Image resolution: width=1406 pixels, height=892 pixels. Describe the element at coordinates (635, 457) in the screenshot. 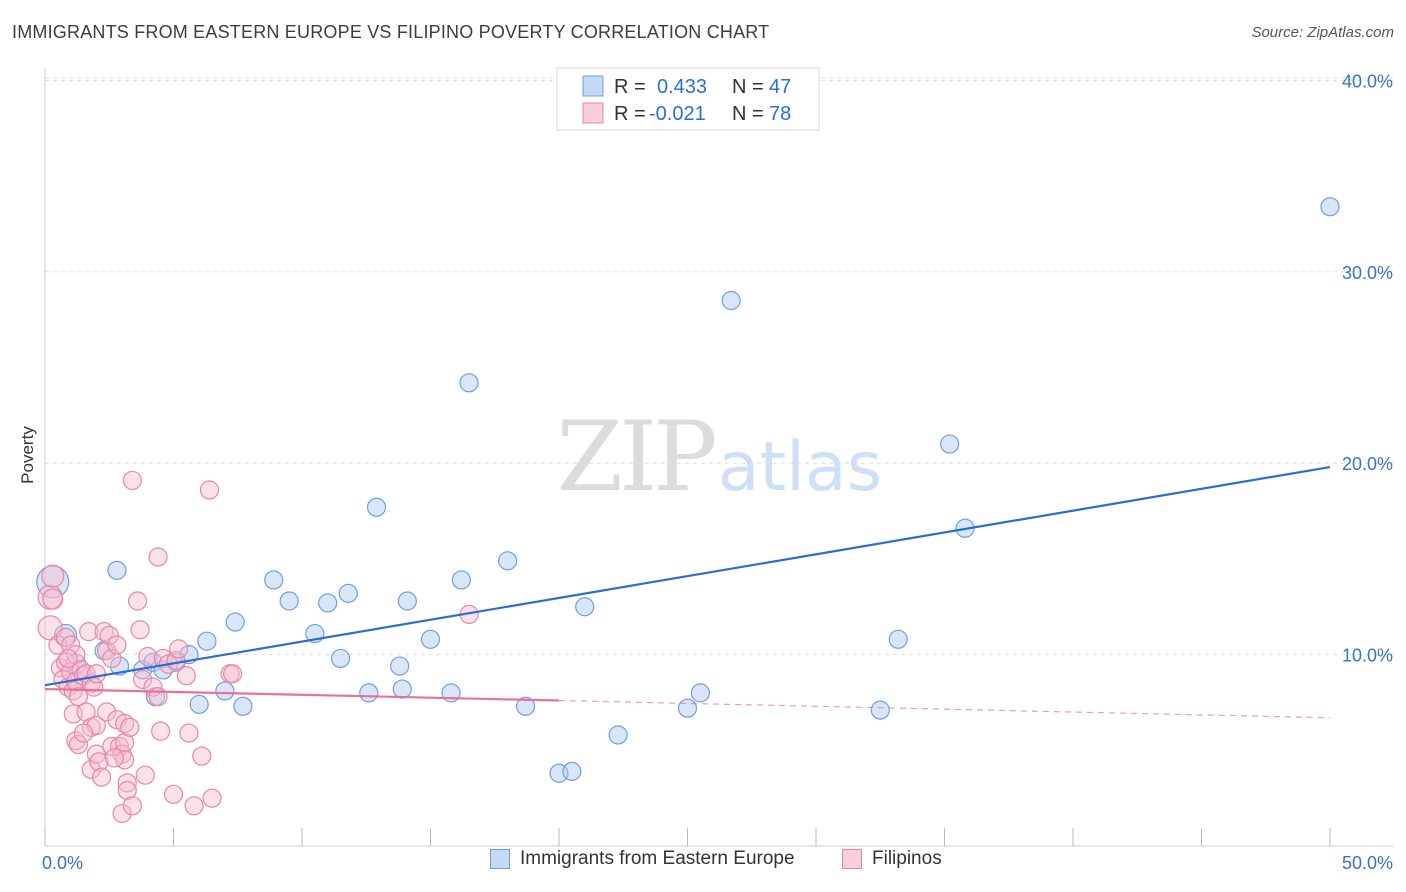

I see `watermark-zip: ZIP` at that location.